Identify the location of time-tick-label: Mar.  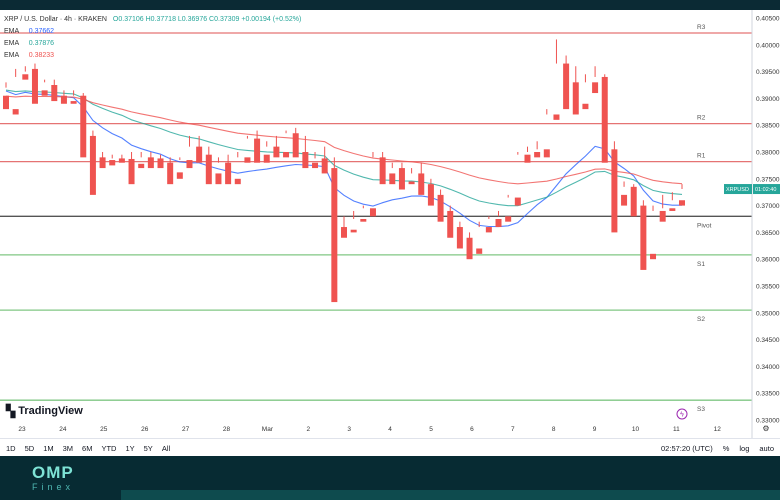
(268, 429).